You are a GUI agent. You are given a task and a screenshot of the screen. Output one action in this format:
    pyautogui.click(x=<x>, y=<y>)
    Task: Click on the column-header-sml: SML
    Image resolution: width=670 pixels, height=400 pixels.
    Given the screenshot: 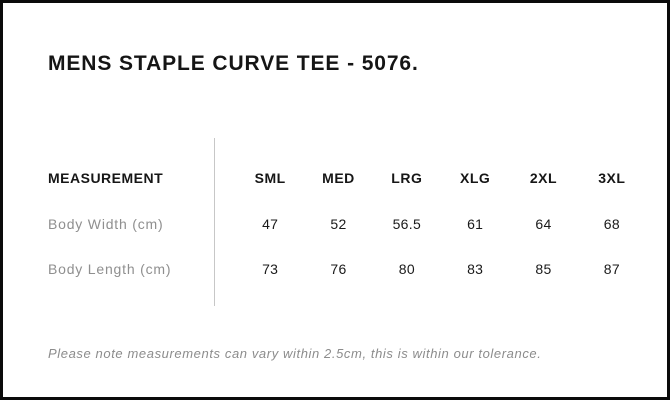 What is the action you would take?
    pyautogui.click(x=270, y=178)
    